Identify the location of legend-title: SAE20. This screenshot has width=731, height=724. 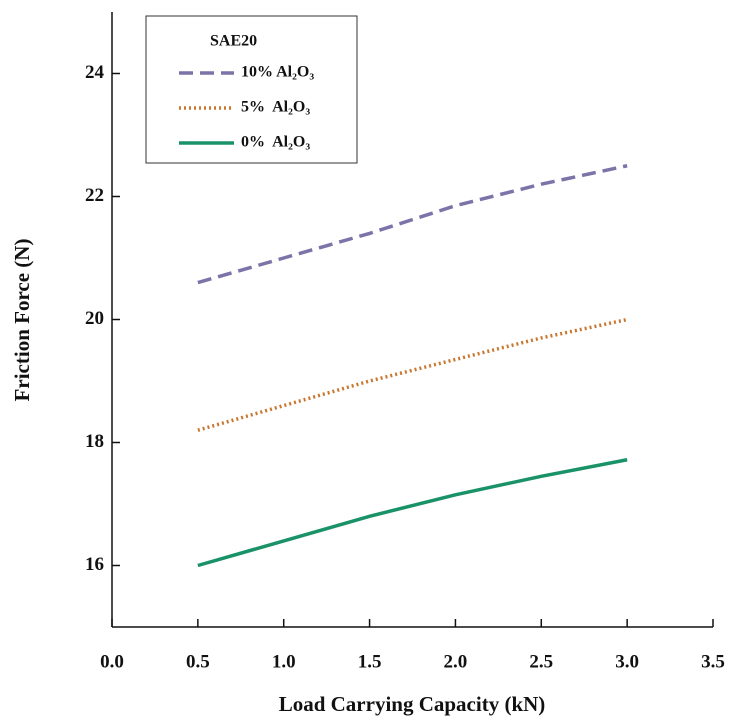
(233, 41).